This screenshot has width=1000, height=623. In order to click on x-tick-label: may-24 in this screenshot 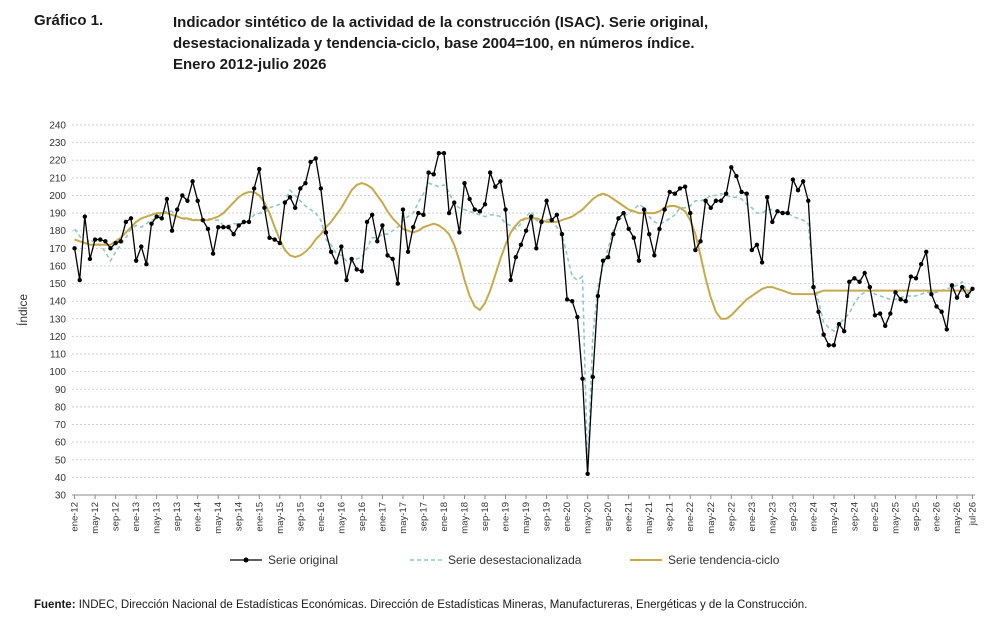, I will do `click(834, 518)`.